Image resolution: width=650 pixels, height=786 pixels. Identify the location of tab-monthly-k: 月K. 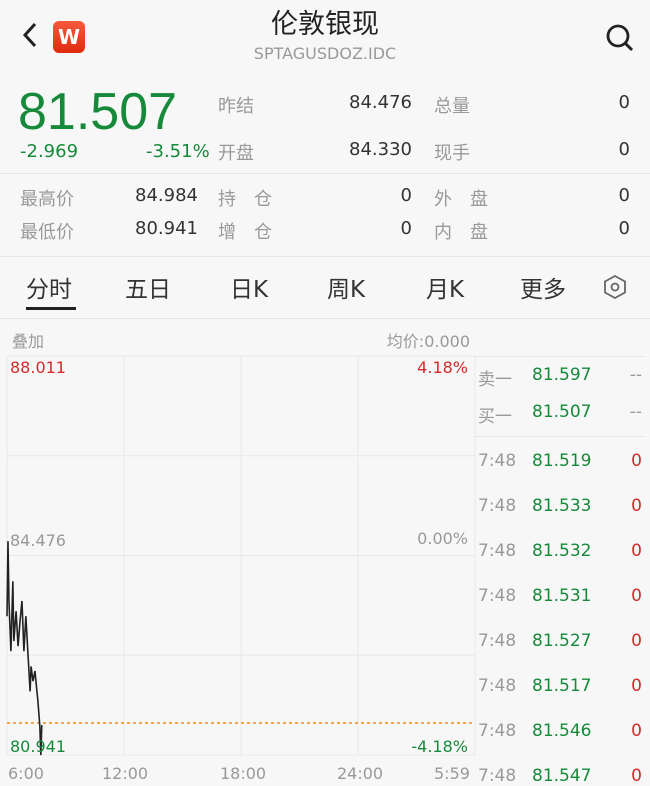
(445, 290).